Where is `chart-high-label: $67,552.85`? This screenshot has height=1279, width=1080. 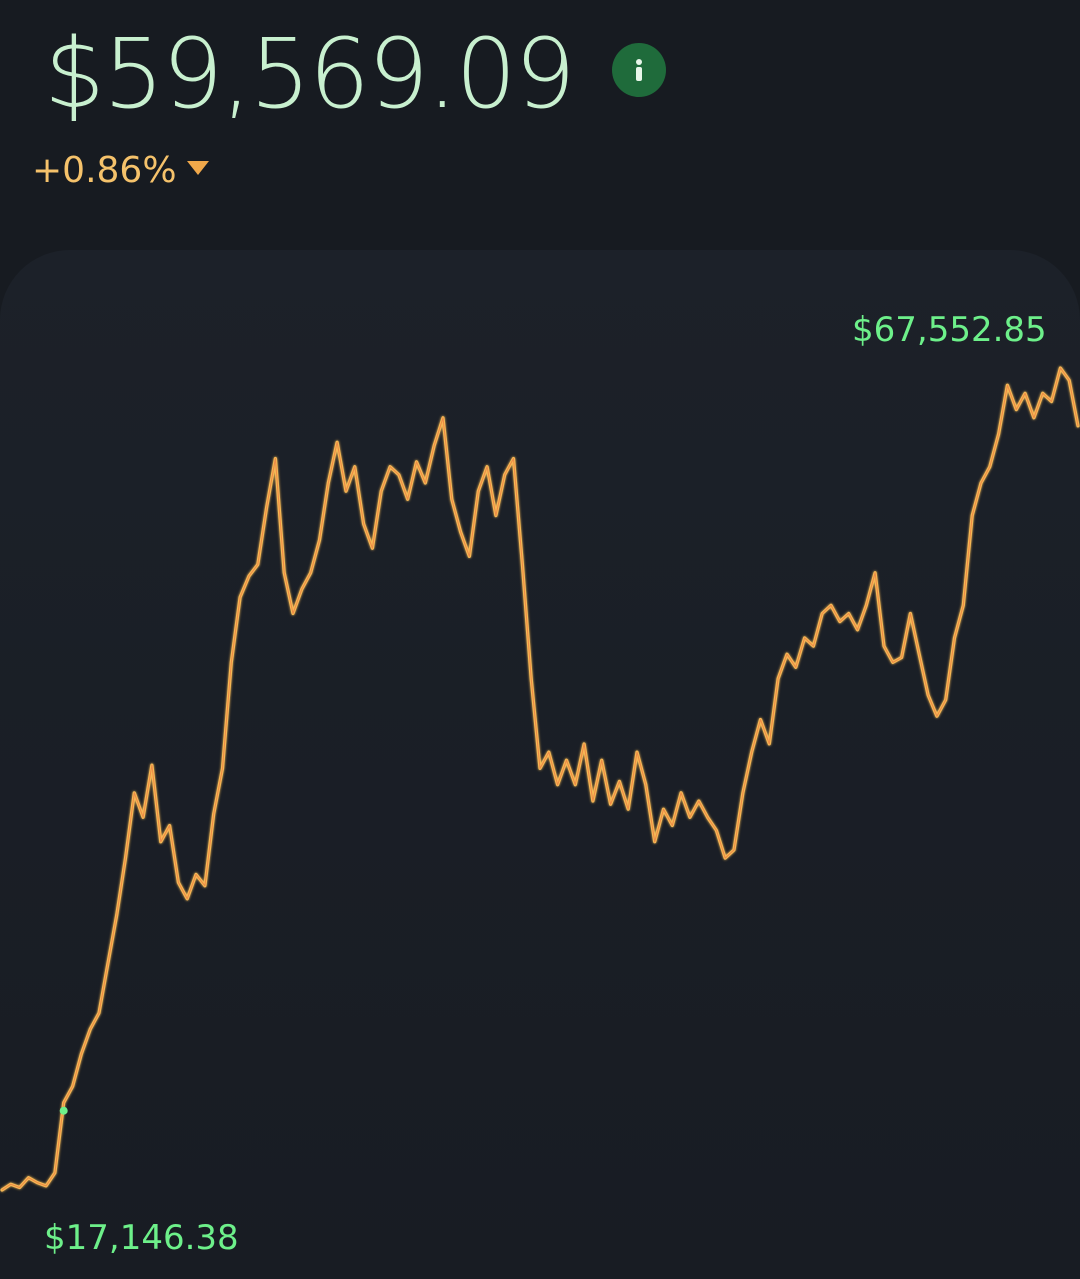 chart-high-label: $67,552.85 is located at coordinates (949, 330).